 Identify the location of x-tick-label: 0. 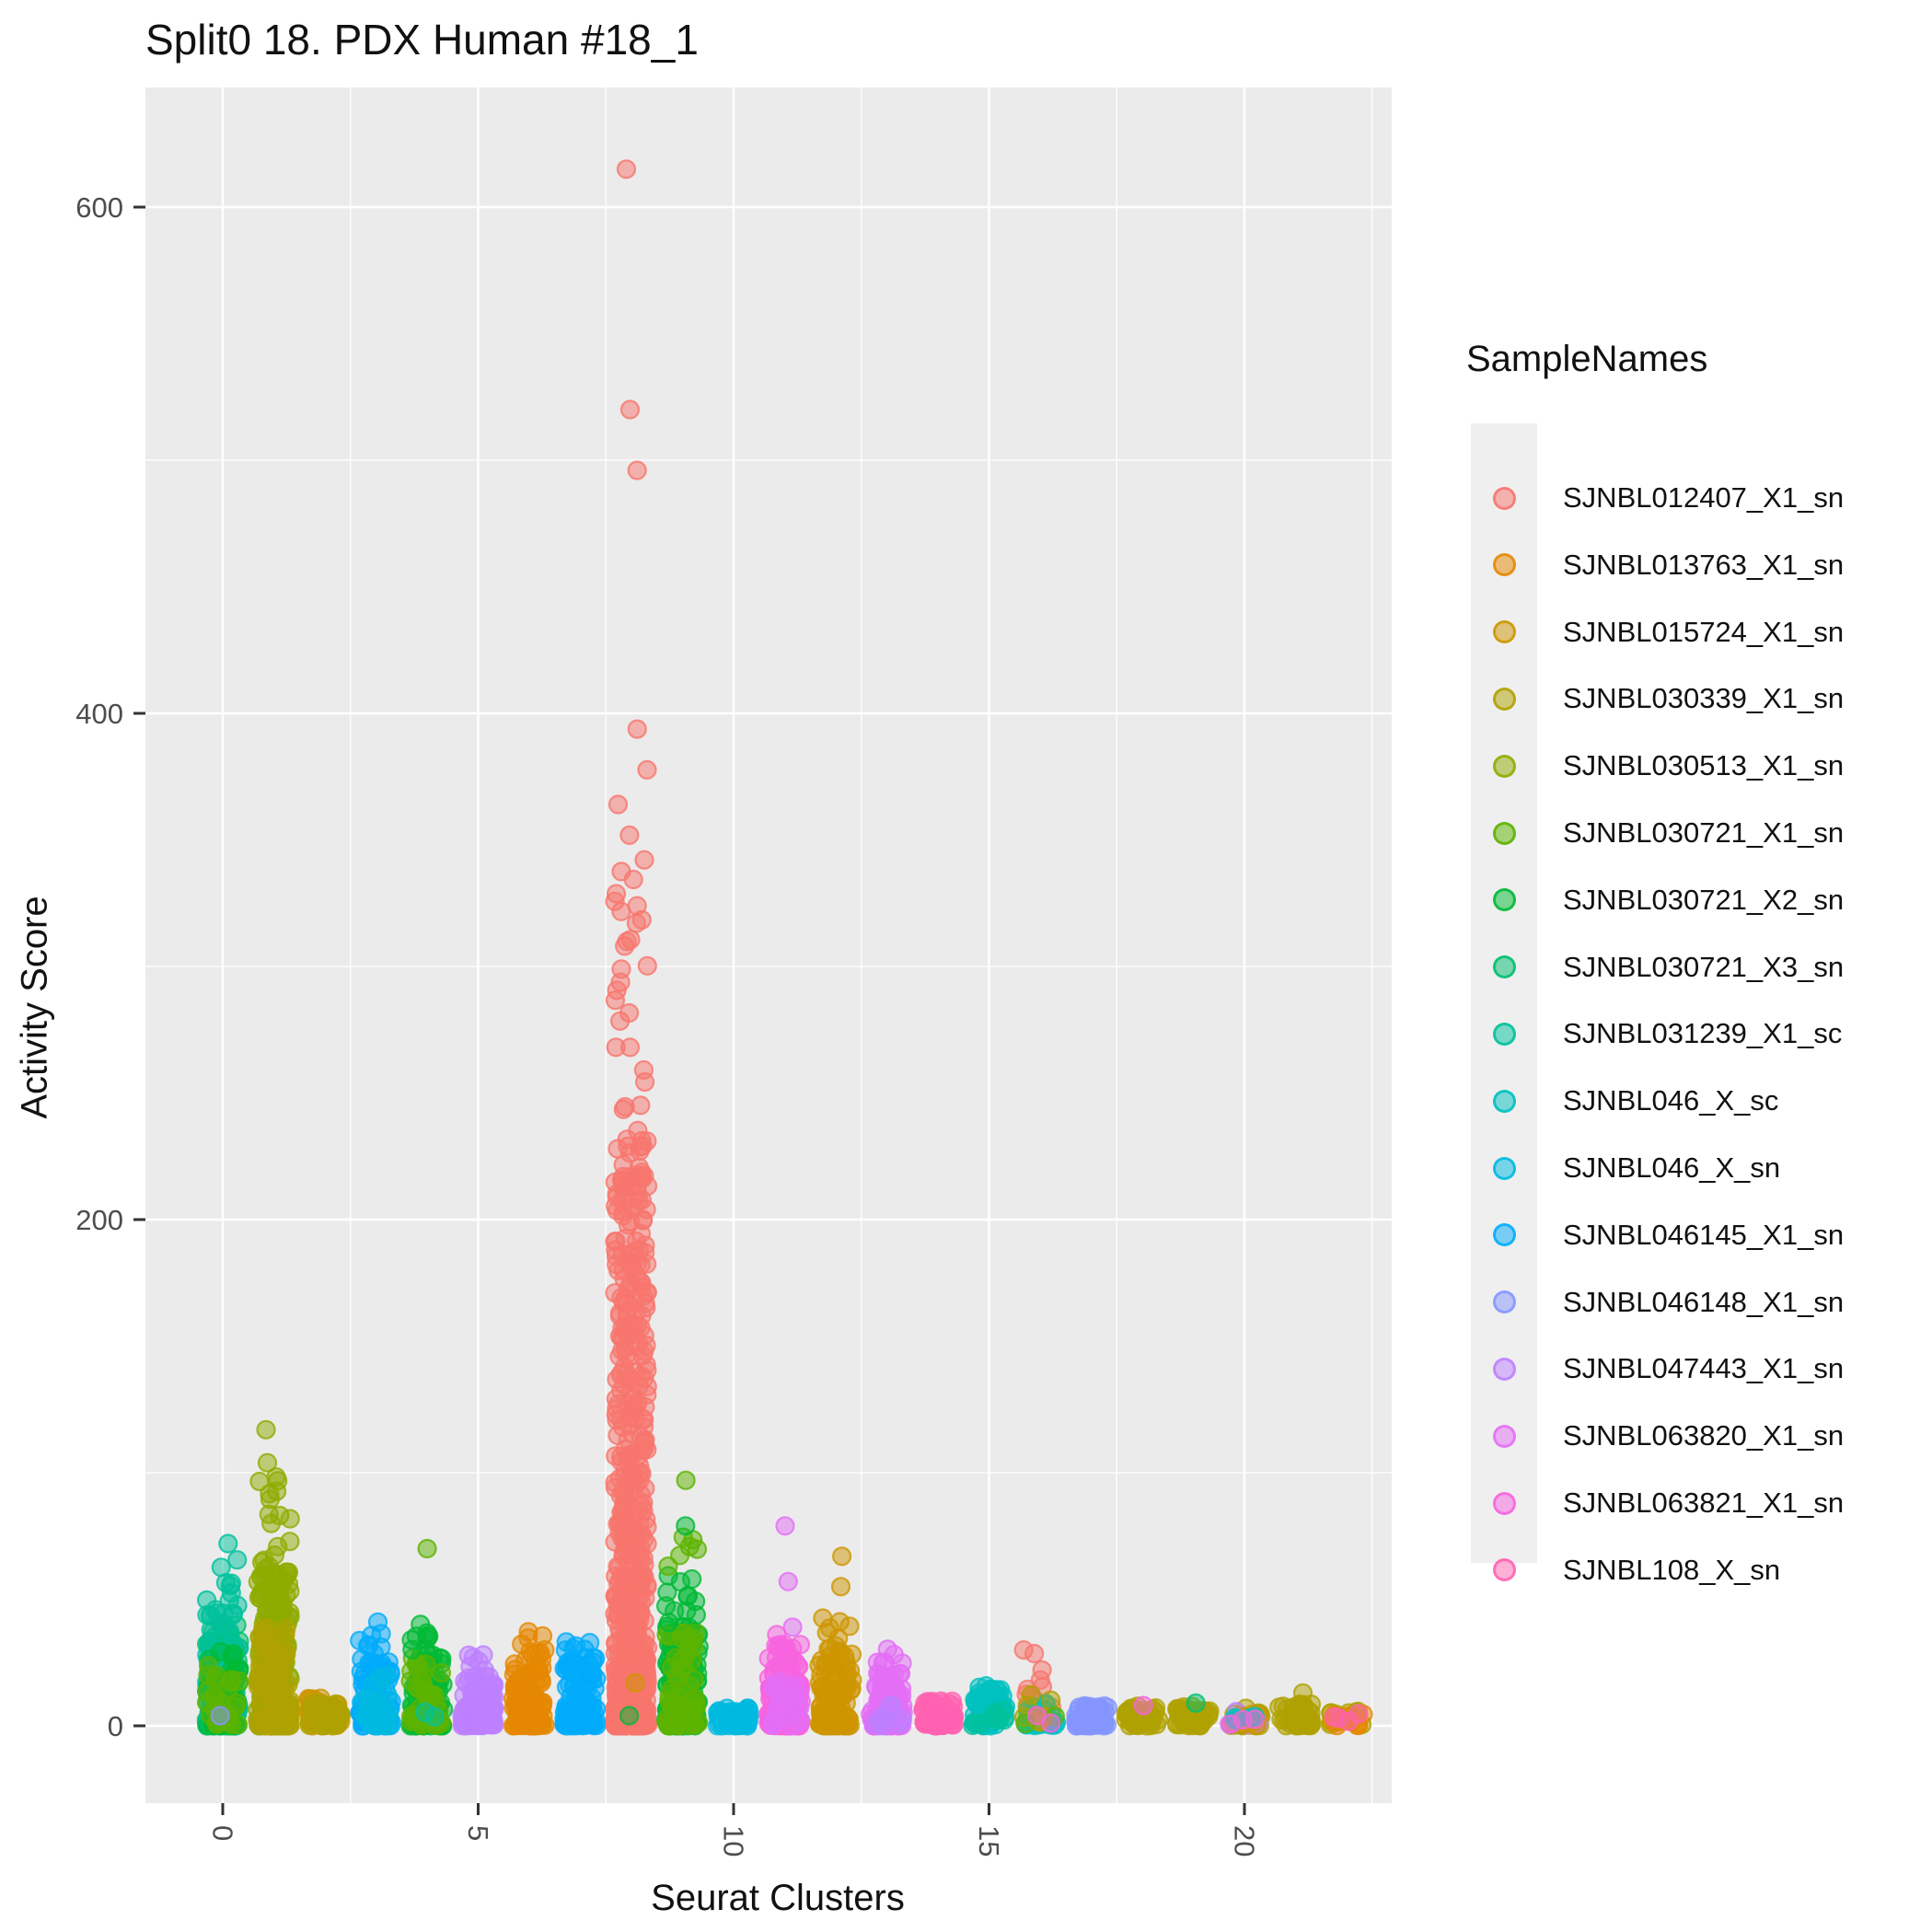
(223, 1833).